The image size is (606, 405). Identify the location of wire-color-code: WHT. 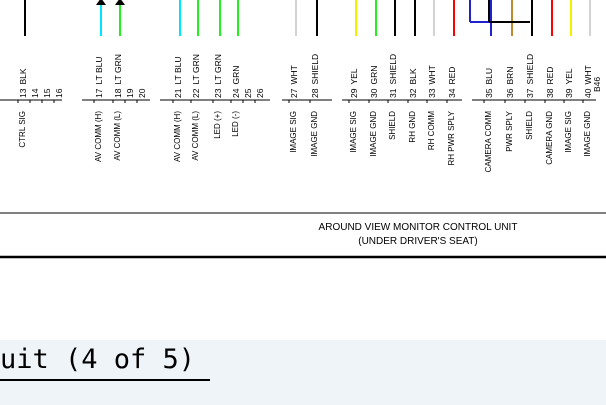
(432, 74).